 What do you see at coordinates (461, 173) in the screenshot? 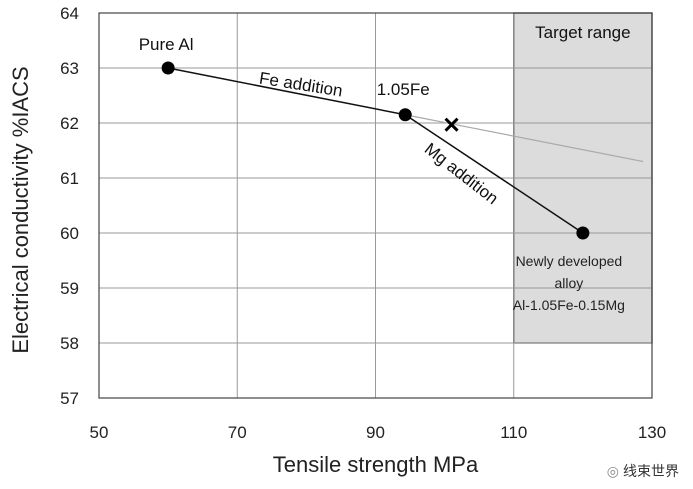
I see `annotation-mg-addition: Mg addition` at bounding box center [461, 173].